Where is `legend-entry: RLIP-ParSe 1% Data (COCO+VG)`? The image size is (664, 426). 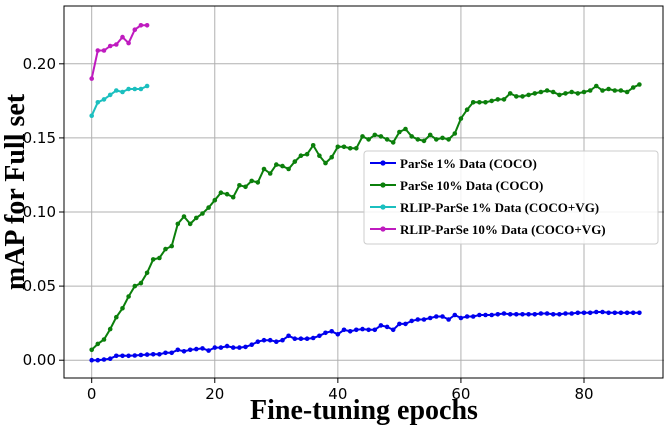 legend-entry: RLIP-ParSe 1% Data (COCO+VG) is located at coordinates (484, 207).